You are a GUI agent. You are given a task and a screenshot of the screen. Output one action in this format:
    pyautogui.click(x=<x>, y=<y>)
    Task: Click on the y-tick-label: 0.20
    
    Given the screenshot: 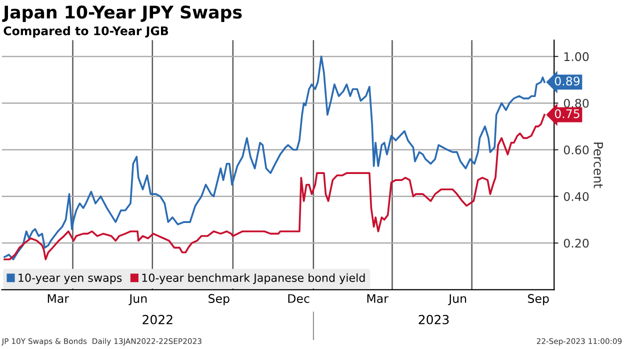 What is the action you would take?
    pyautogui.click(x=576, y=243)
    